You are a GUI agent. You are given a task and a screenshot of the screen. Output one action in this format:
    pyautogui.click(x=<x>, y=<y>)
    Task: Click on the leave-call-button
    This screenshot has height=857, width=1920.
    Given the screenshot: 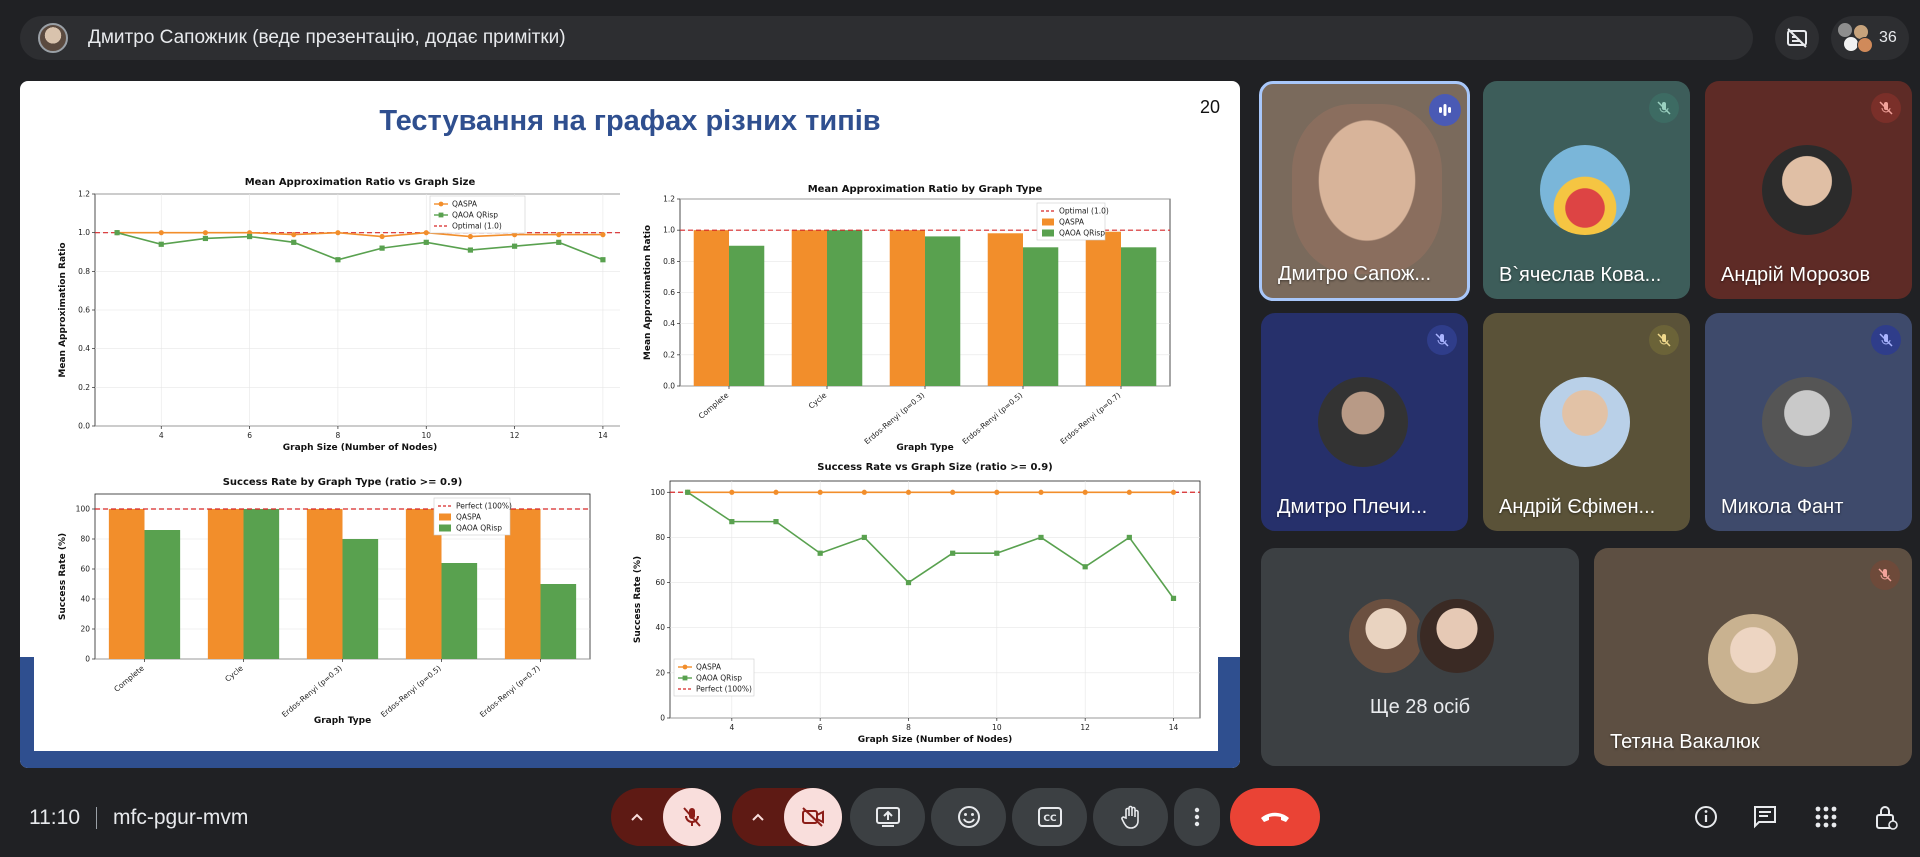 What is the action you would take?
    pyautogui.click(x=1275, y=817)
    